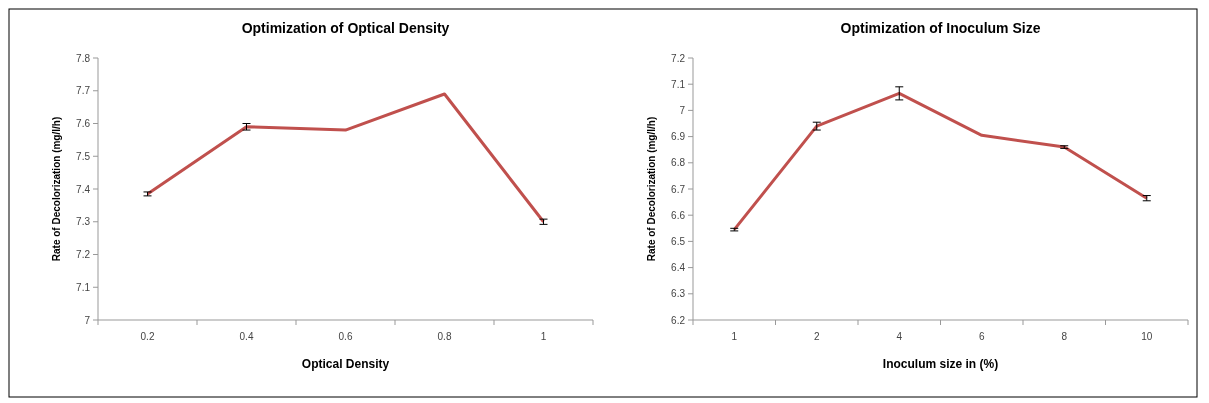 This screenshot has height=403, width=1209. What do you see at coordinates (816, 336) in the screenshot?
I see `x-tick-label: 2` at bounding box center [816, 336].